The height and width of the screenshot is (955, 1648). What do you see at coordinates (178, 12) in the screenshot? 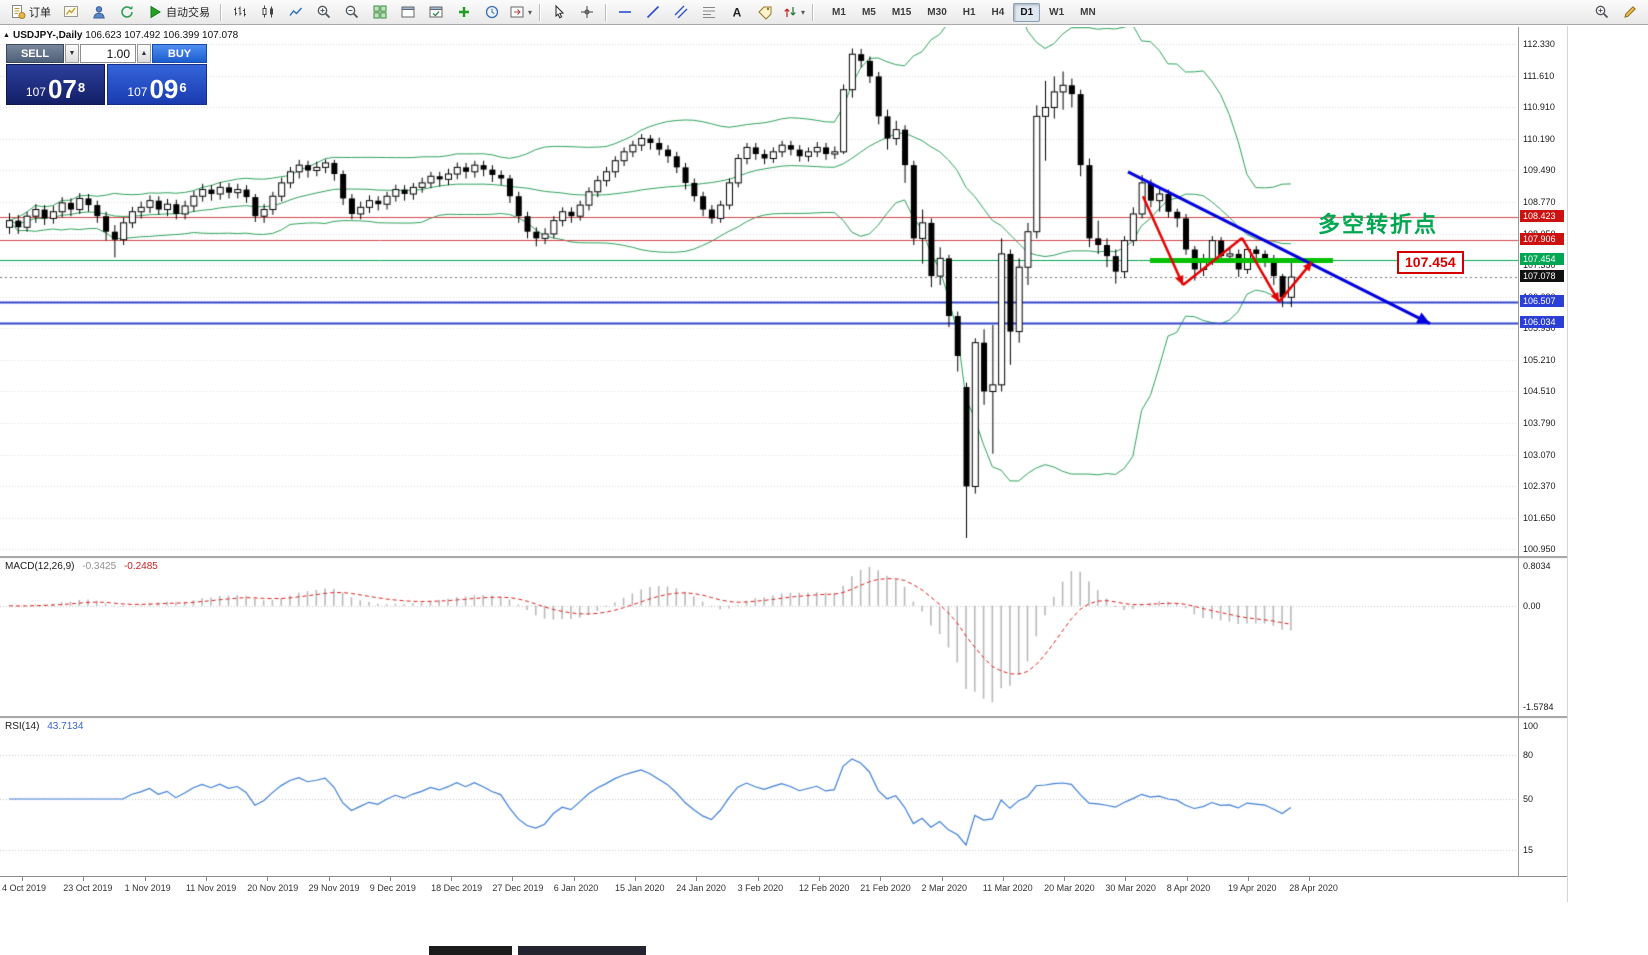
I see `play-button: 自动交易` at bounding box center [178, 12].